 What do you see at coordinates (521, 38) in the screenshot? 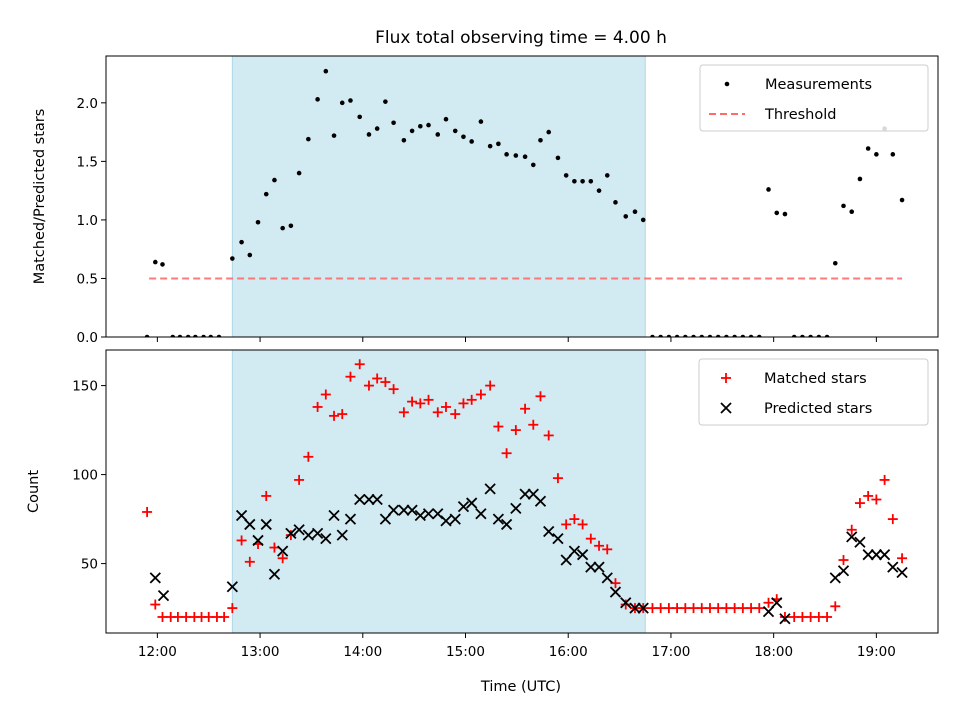
I see `chart-title: Flux total observing time = 4.00 h` at bounding box center [521, 38].